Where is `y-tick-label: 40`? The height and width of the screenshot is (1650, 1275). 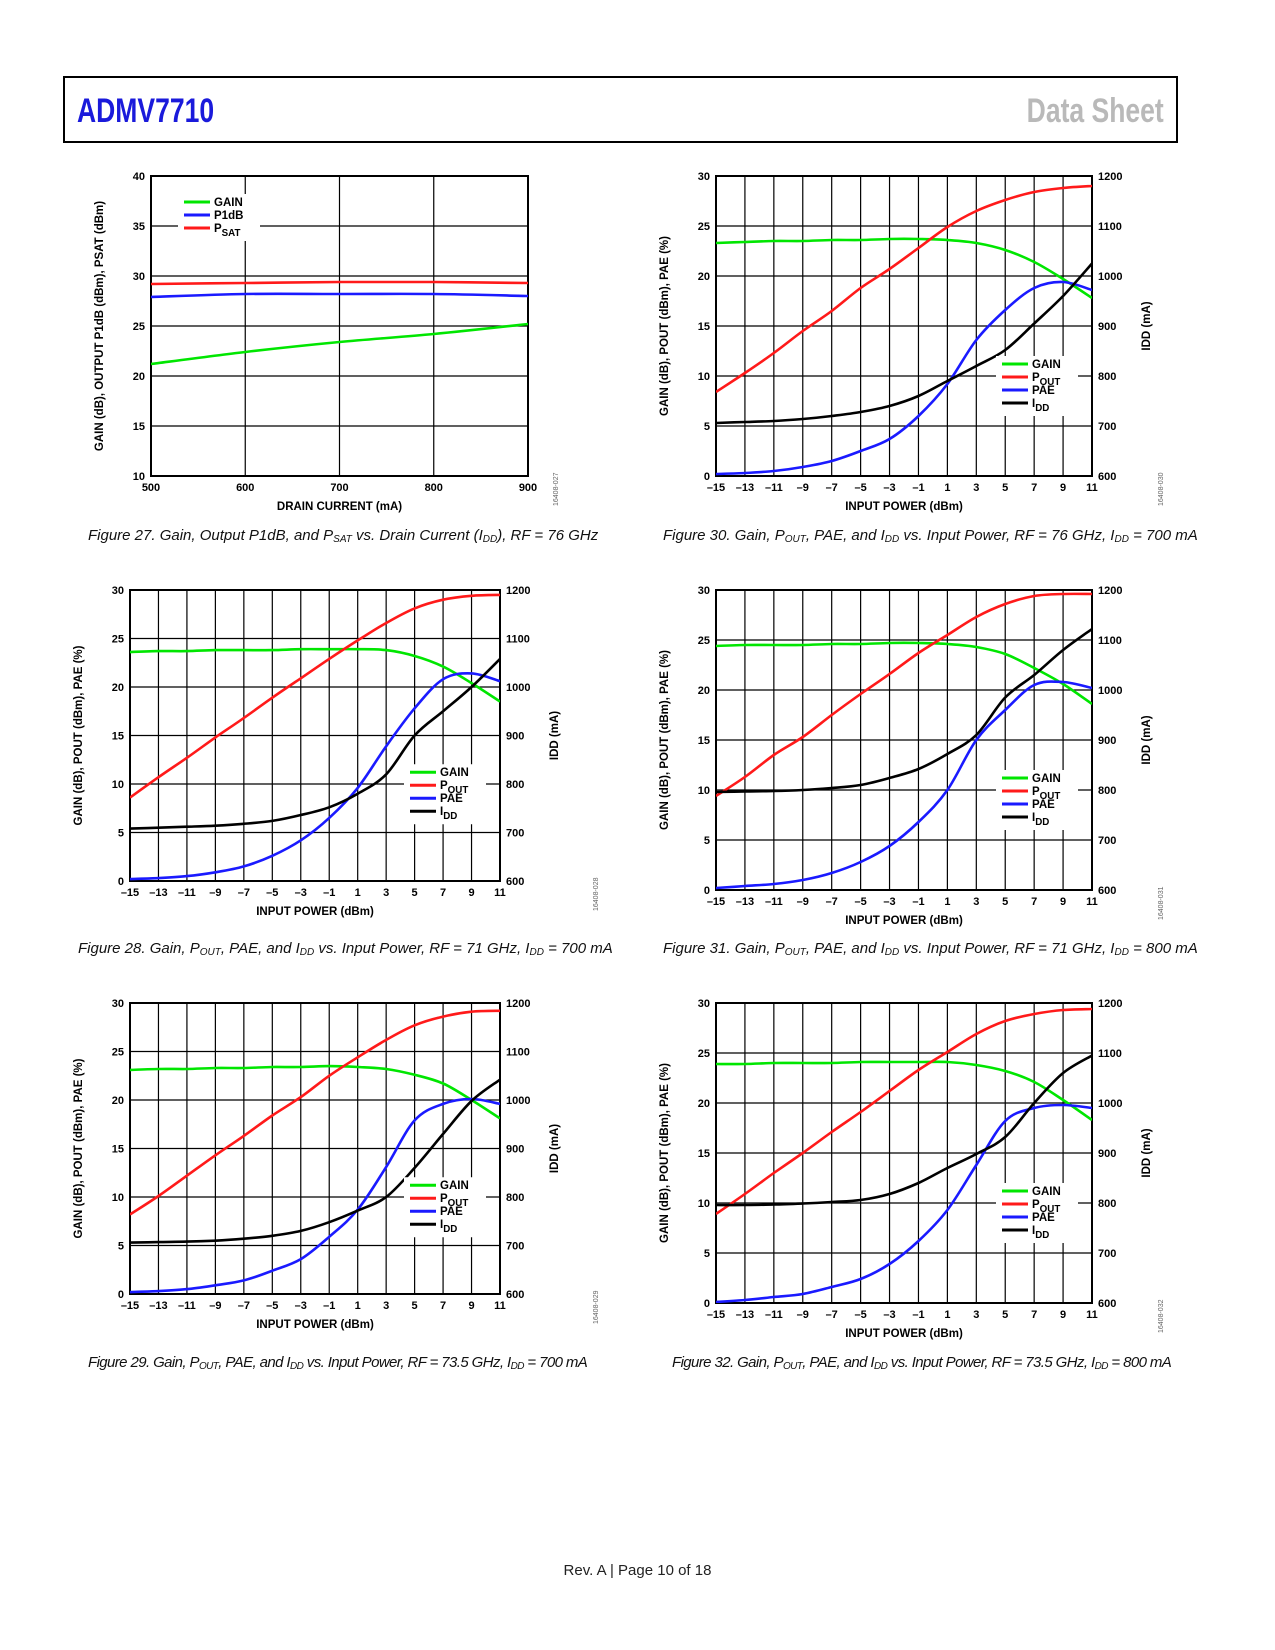
y-tick-label: 40 is located at coordinates (139, 177).